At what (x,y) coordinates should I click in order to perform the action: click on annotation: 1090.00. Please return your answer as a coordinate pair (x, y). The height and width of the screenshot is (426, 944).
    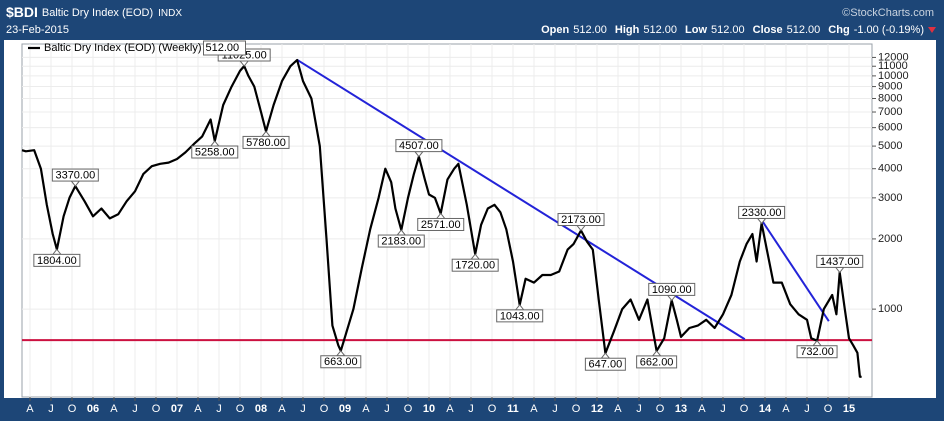
    Looking at the image, I should click on (672, 292).